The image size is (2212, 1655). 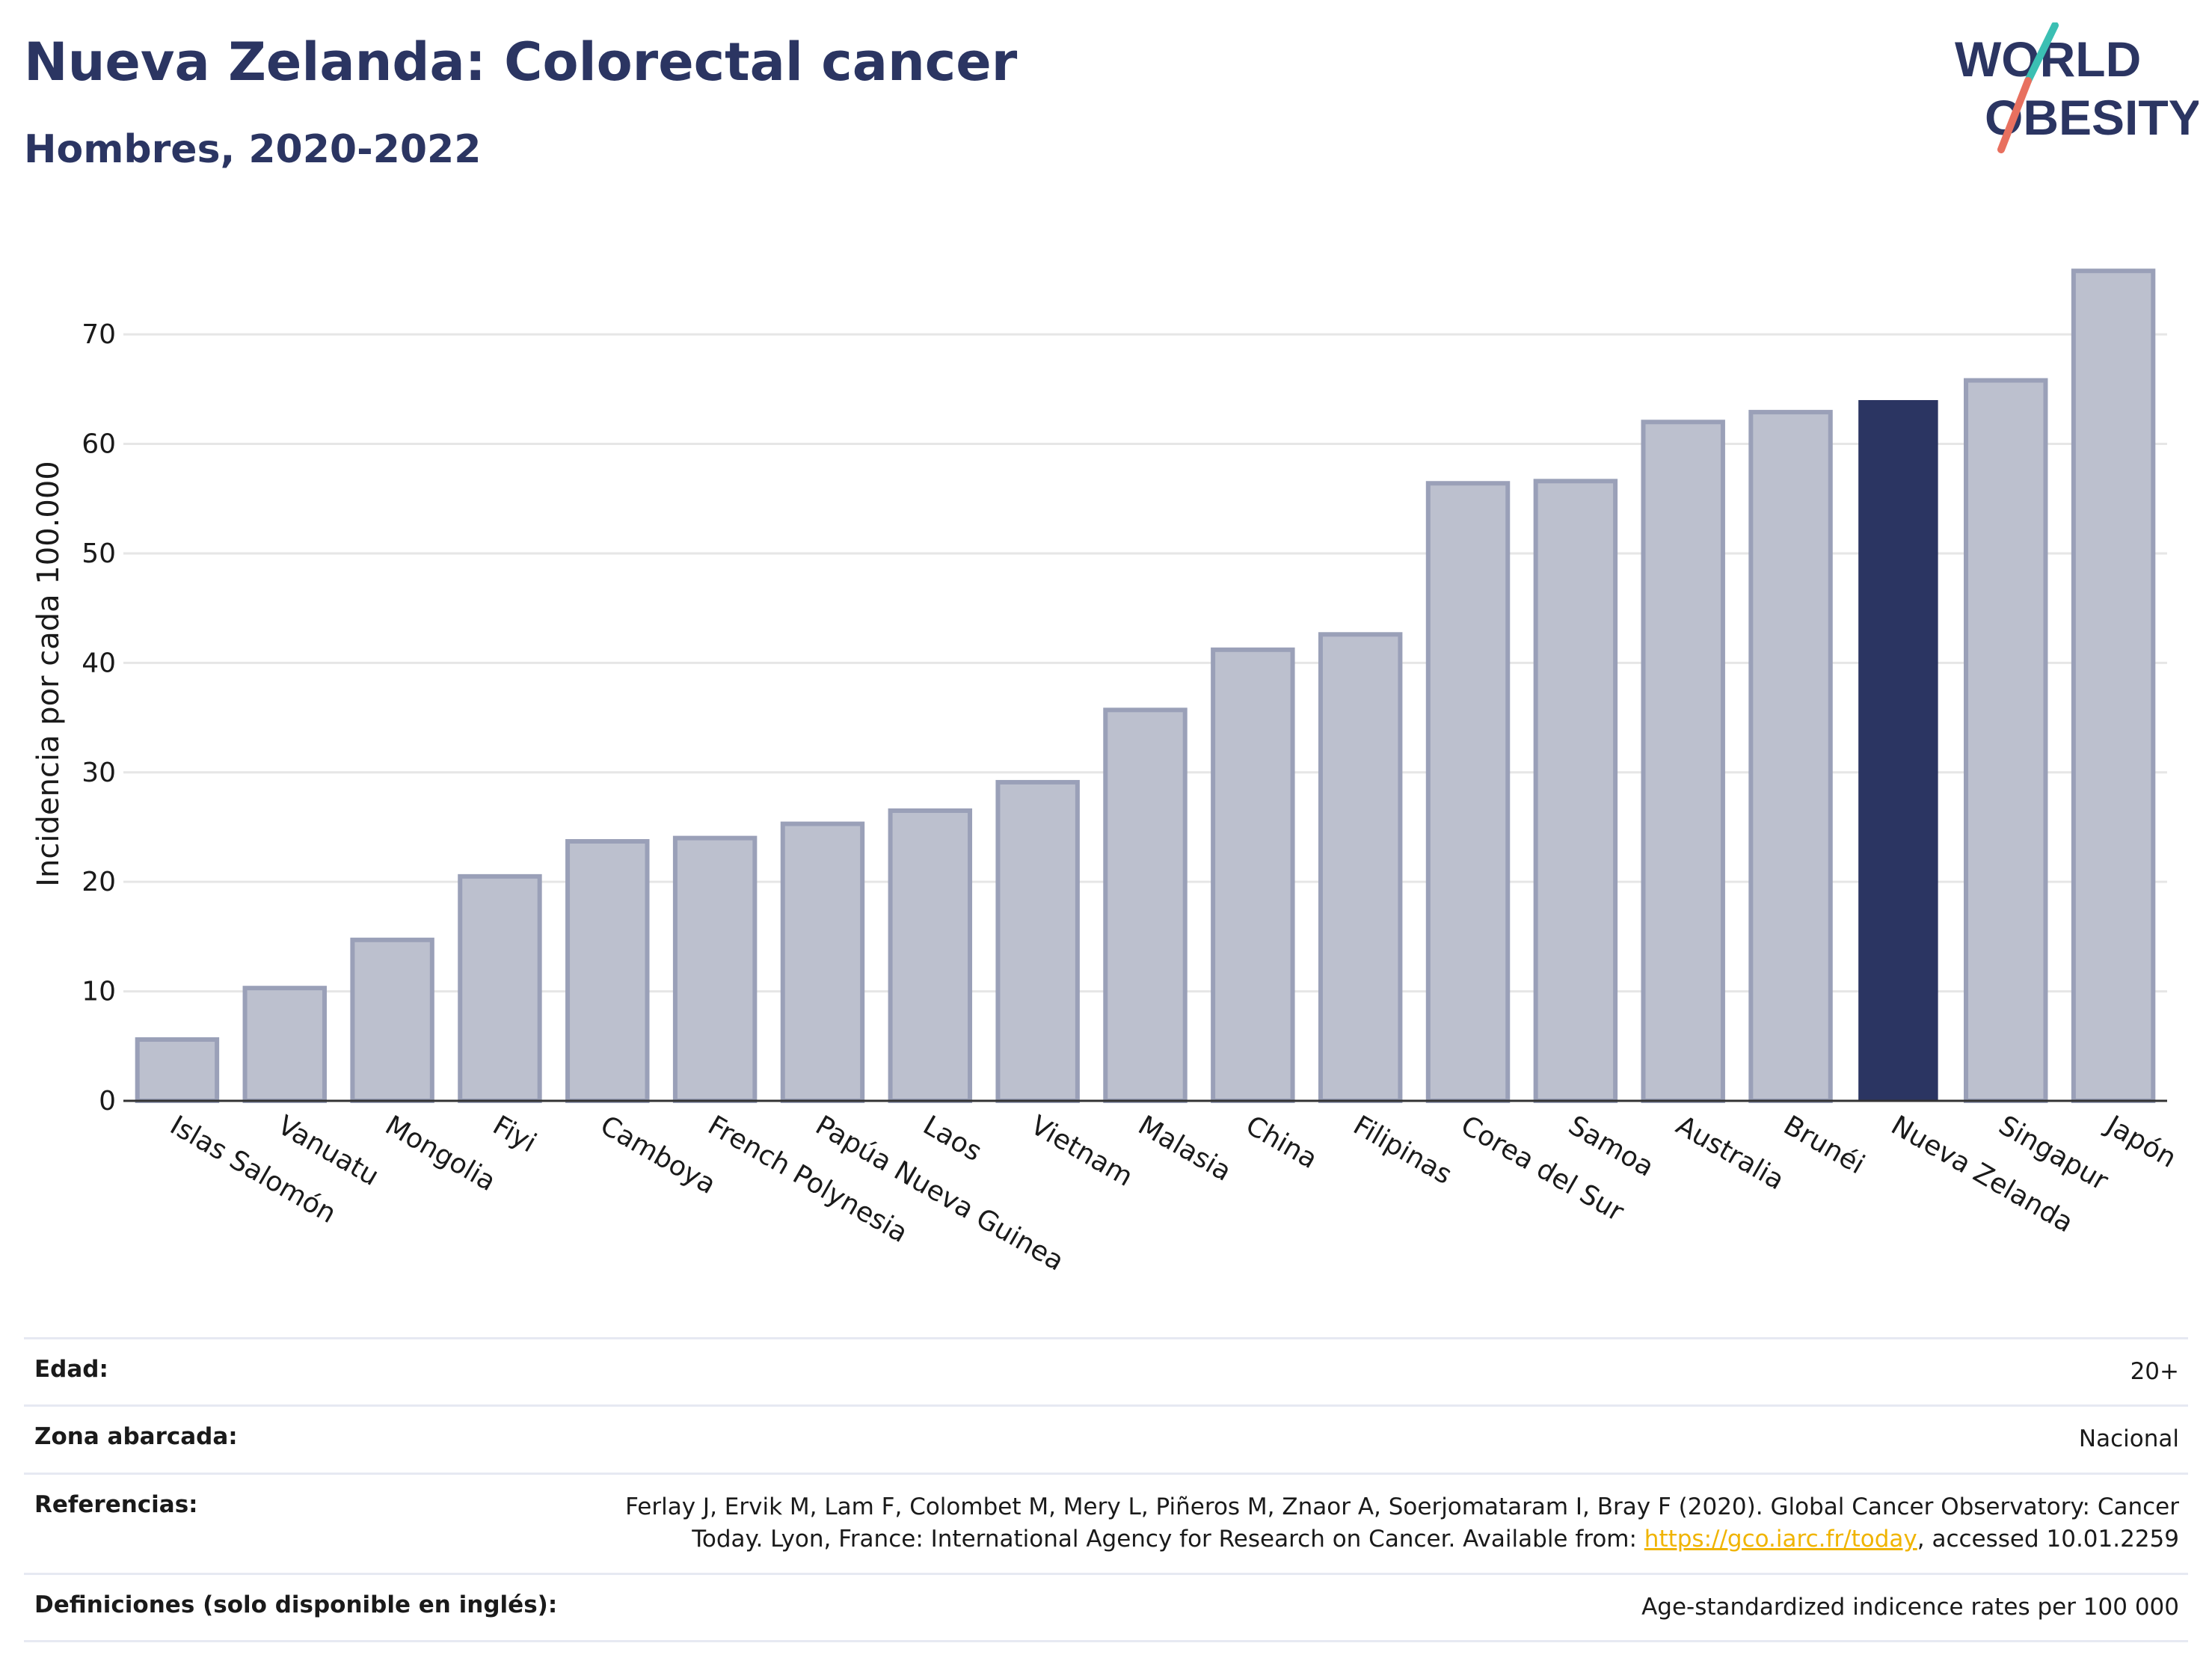 I want to click on x-tick-label: Japón, so click(x=2140, y=1141).